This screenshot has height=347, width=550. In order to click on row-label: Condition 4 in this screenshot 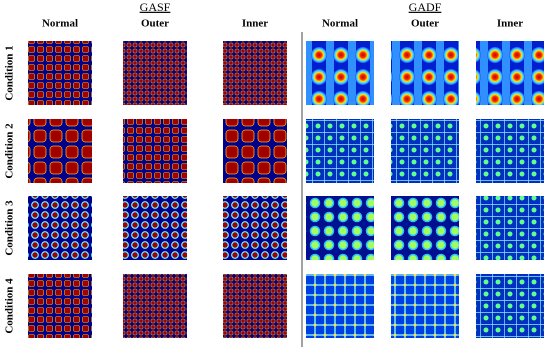, I will do `click(10, 306)`.